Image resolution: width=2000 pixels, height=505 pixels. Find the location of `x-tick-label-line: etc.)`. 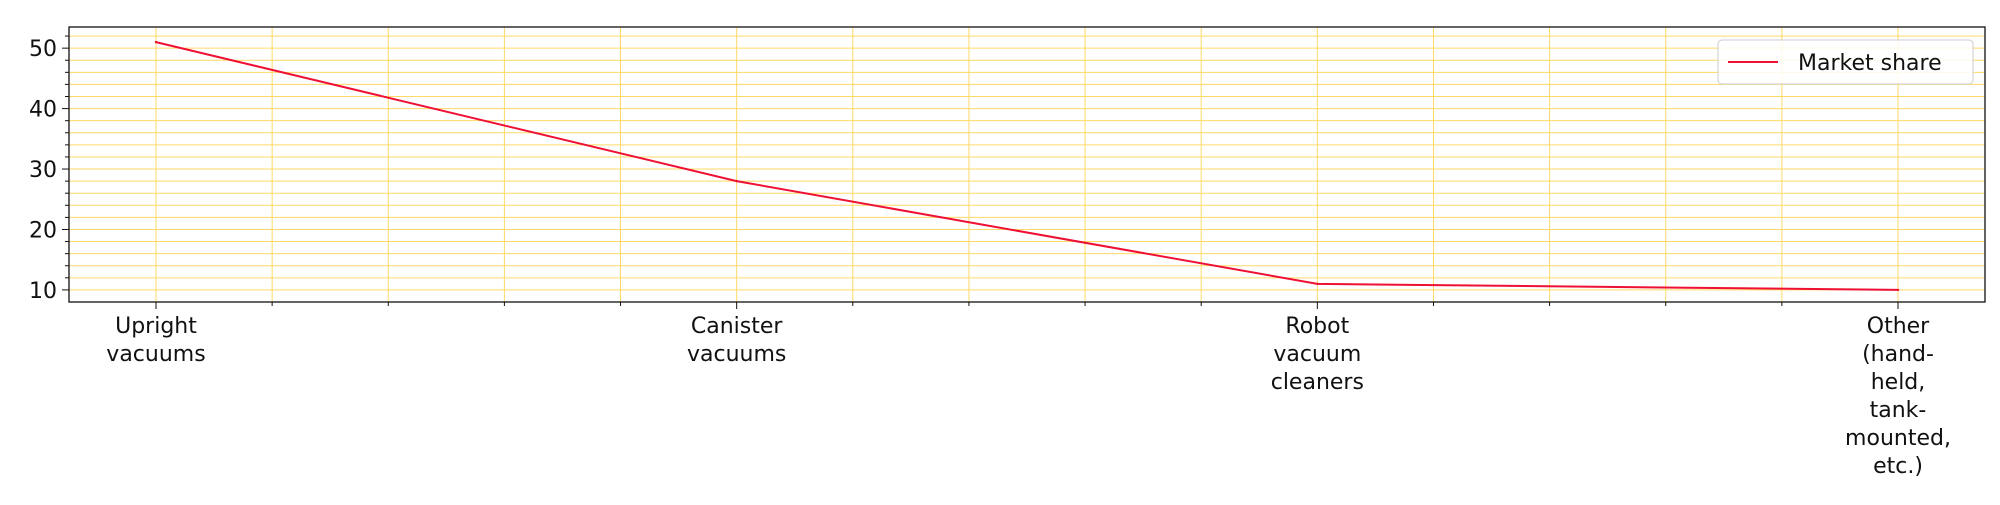

x-tick-label-line: etc.) is located at coordinates (1898, 466).